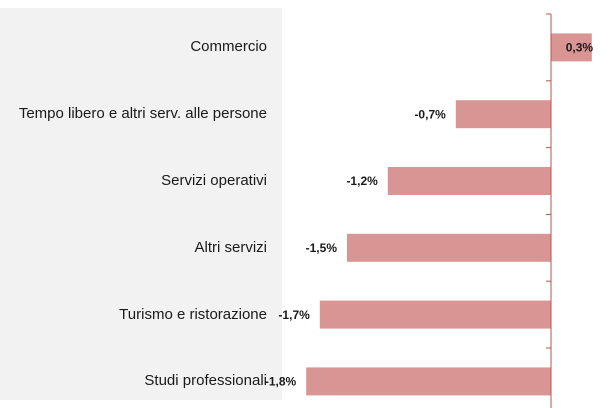 This screenshot has width=611, height=408. Describe the element at coordinates (228, 47) in the screenshot. I see `category-text: Commercio` at that location.